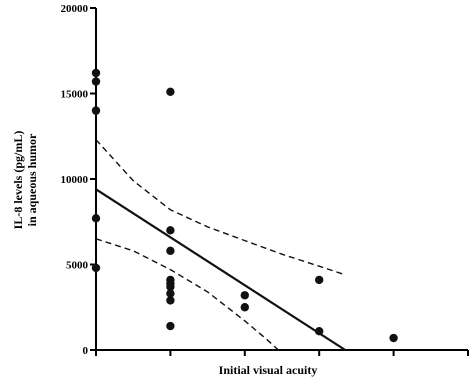 The height and width of the screenshot is (381, 472). I want to click on y-axis-title-line-1: IL-8 levels (pg/mL), so click(18, 180).